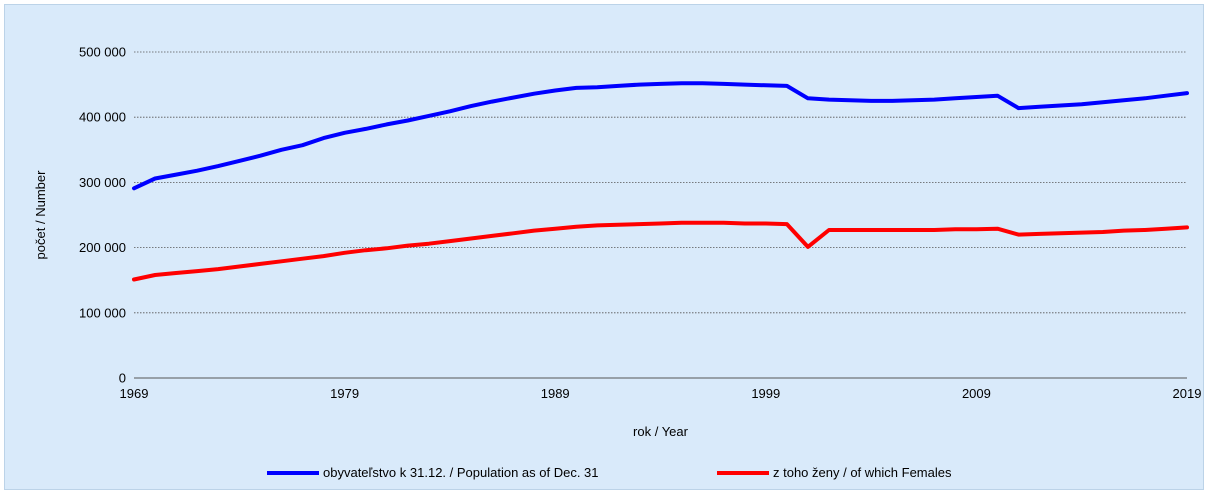 This screenshot has height=495, width=1210. I want to click on x-tick-label: 2019, so click(1187, 393).